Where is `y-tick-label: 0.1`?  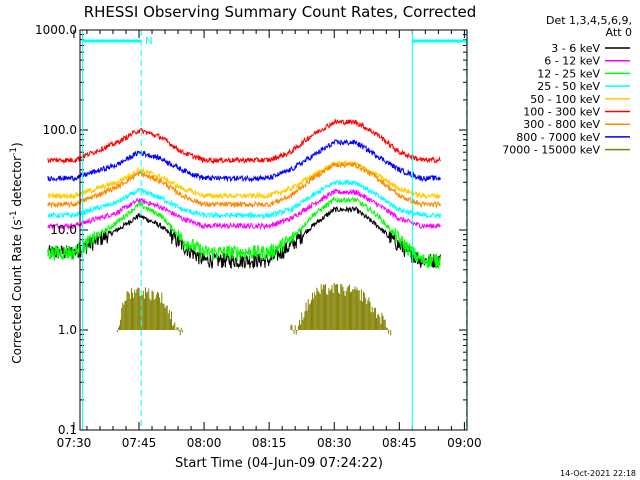 y-tick-label: 0.1 is located at coordinates (67, 430).